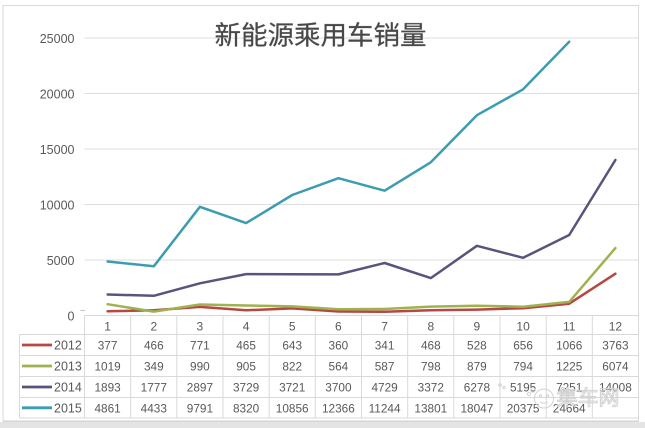 The height and width of the screenshot is (428, 645). I want to click on svg-text: 10, so click(523, 326).